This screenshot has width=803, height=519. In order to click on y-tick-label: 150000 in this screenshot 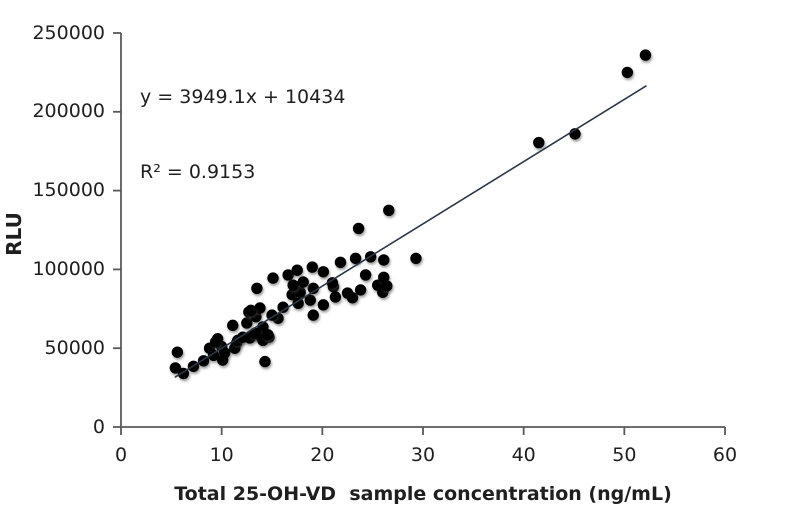, I will do `click(68, 190)`.